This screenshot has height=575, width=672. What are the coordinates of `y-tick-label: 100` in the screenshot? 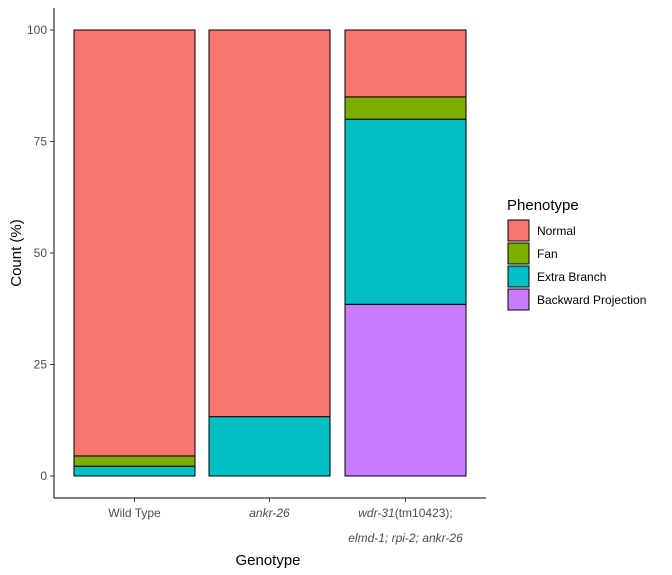 It's located at (37, 30).